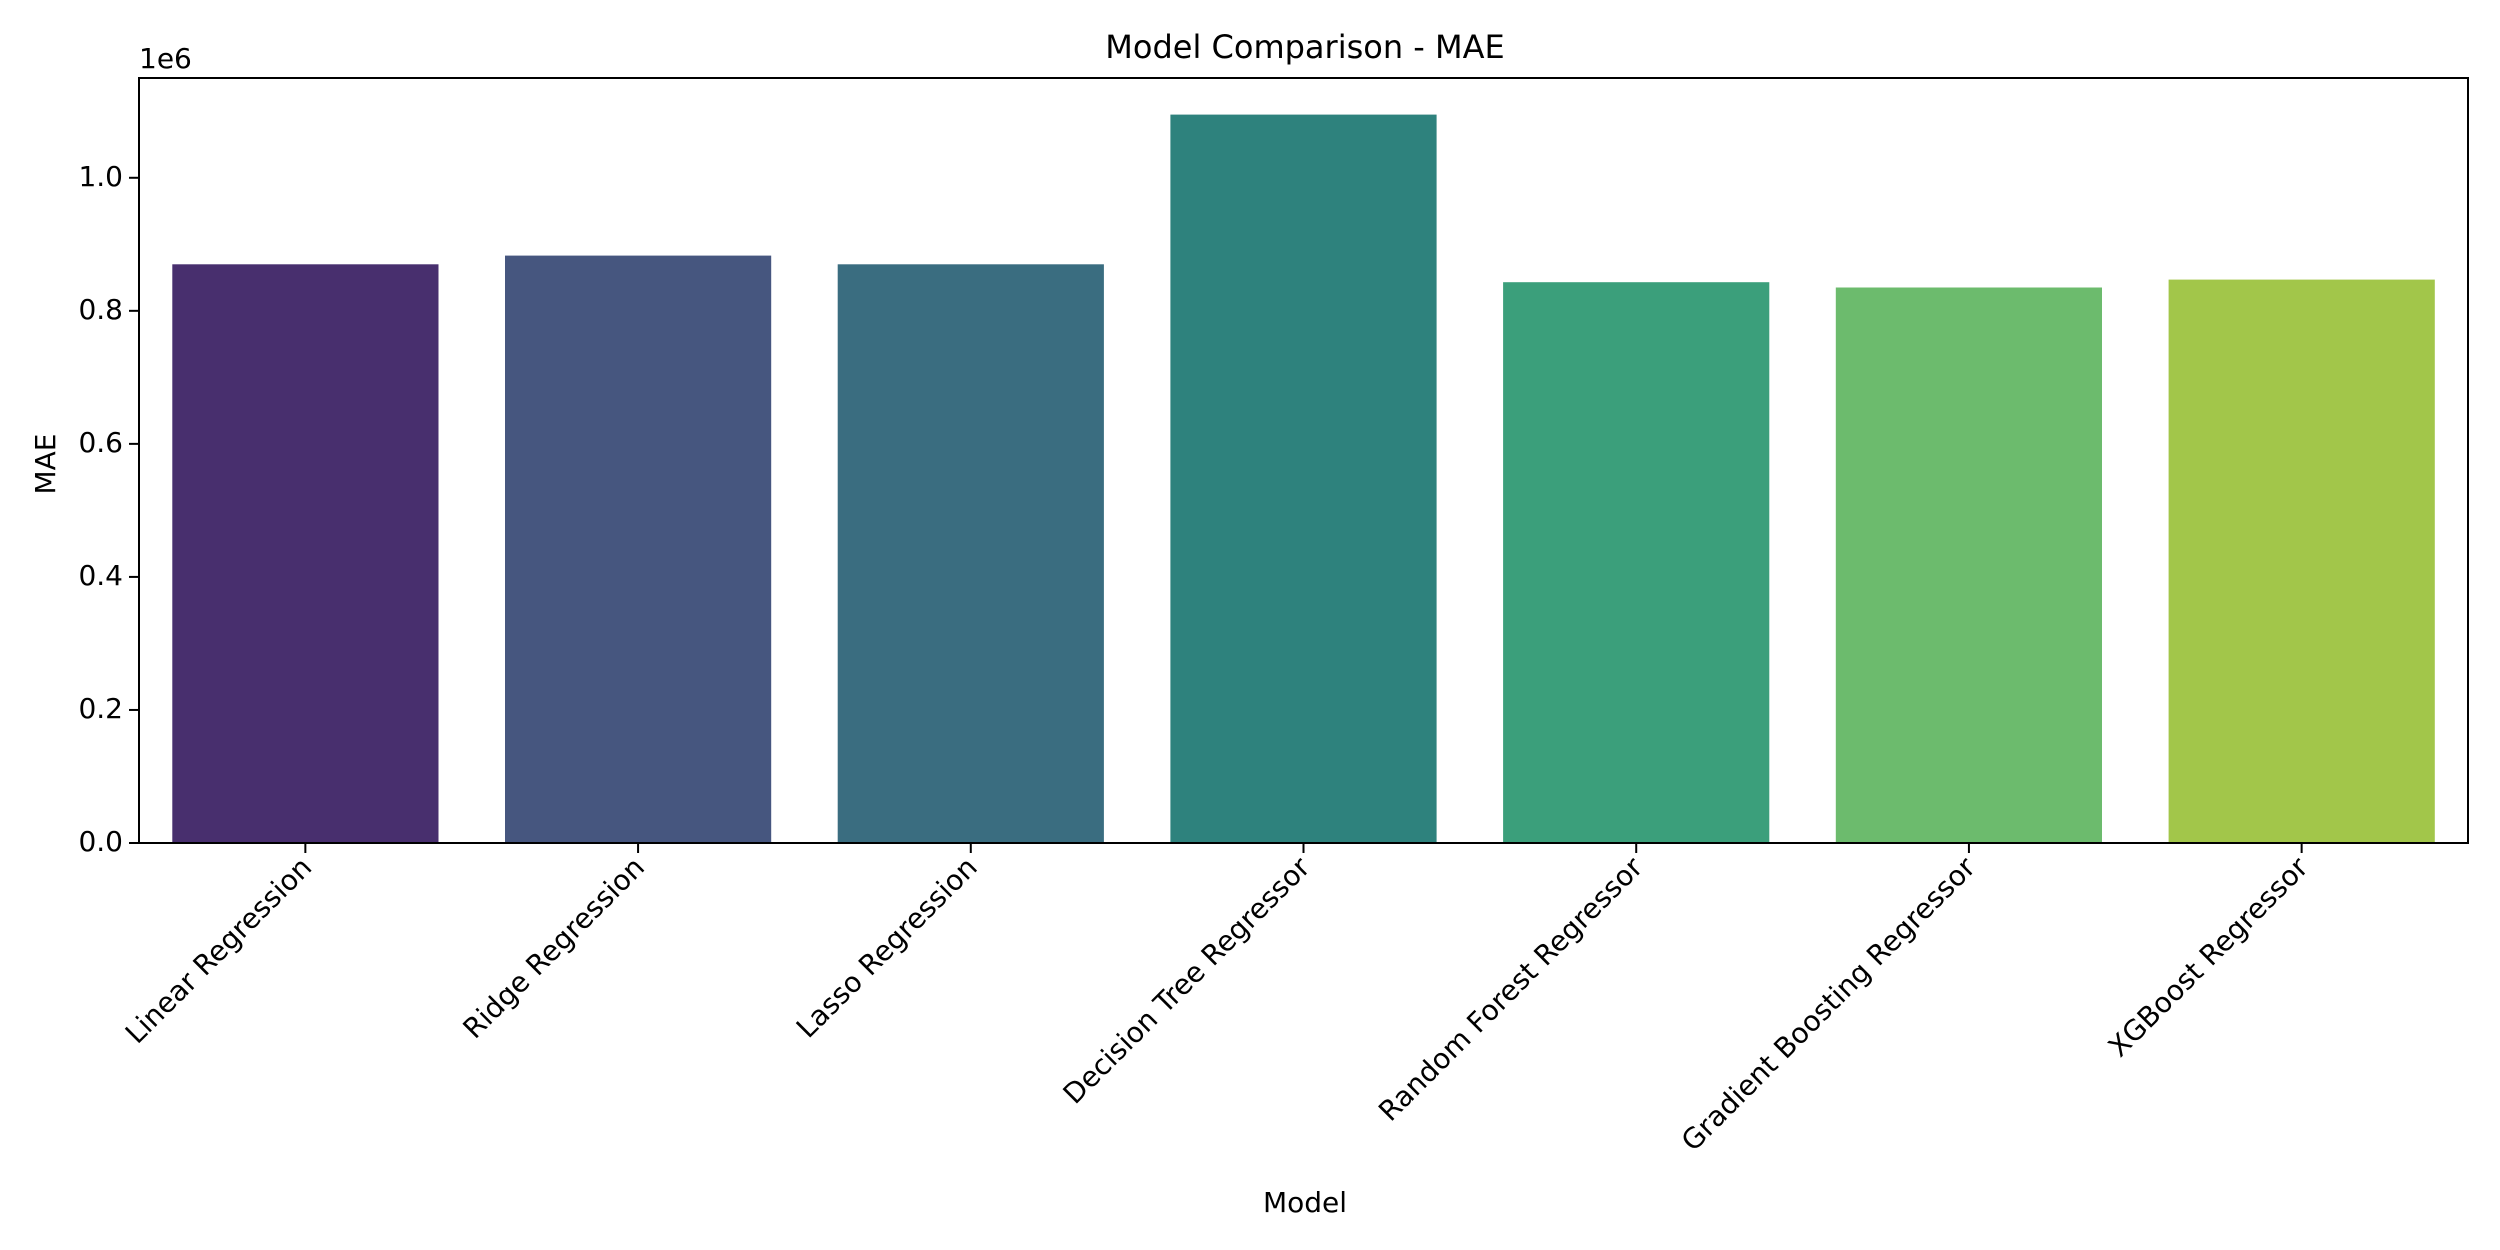  What do you see at coordinates (100, 176) in the screenshot?
I see `y-tick-label: 1.0` at bounding box center [100, 176].